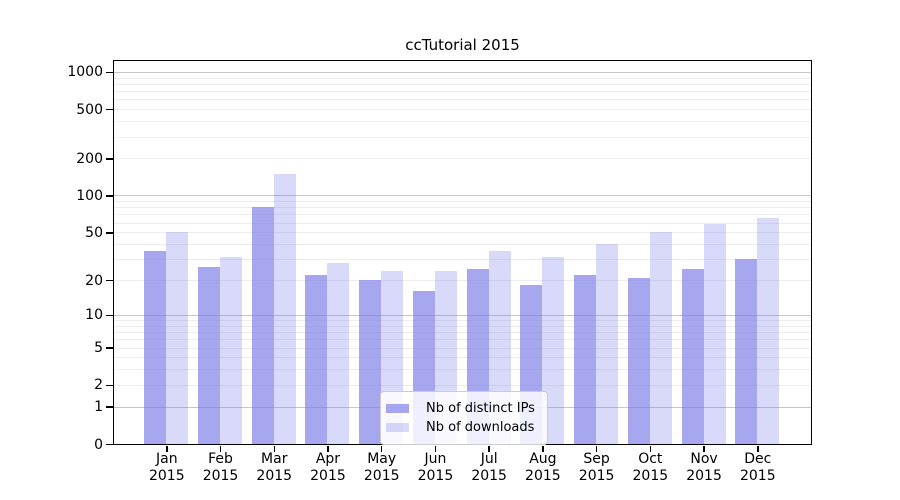 The width and height of the screenshot is (900, 500). I want to click on x-tick-dec, so click(758, 449).